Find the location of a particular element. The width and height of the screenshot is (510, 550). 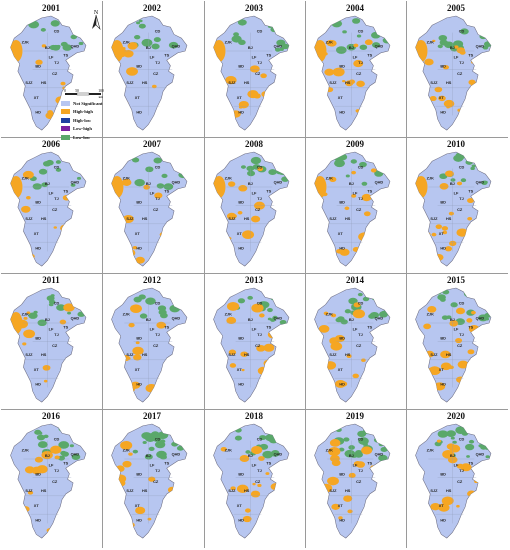

panel-year-label: 2009 is located at coordinates (355, 144).